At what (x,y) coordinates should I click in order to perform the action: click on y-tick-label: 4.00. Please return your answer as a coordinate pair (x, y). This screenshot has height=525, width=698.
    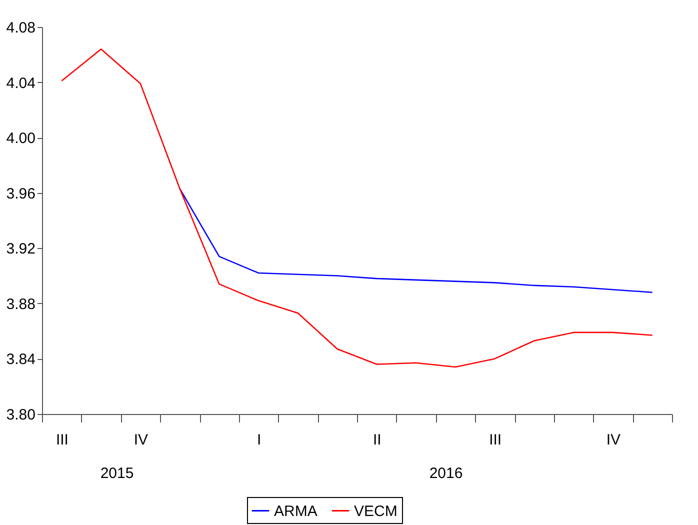
    Looking at the image, I should click on (21, 139).